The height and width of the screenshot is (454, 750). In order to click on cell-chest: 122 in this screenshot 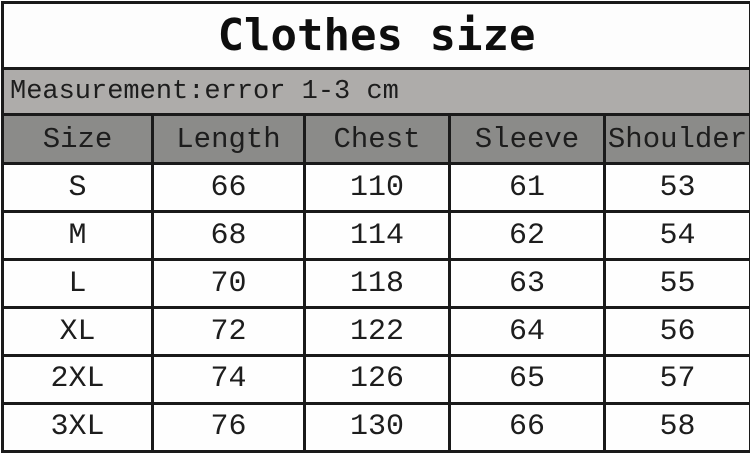, I will do `click(377, 332)`.